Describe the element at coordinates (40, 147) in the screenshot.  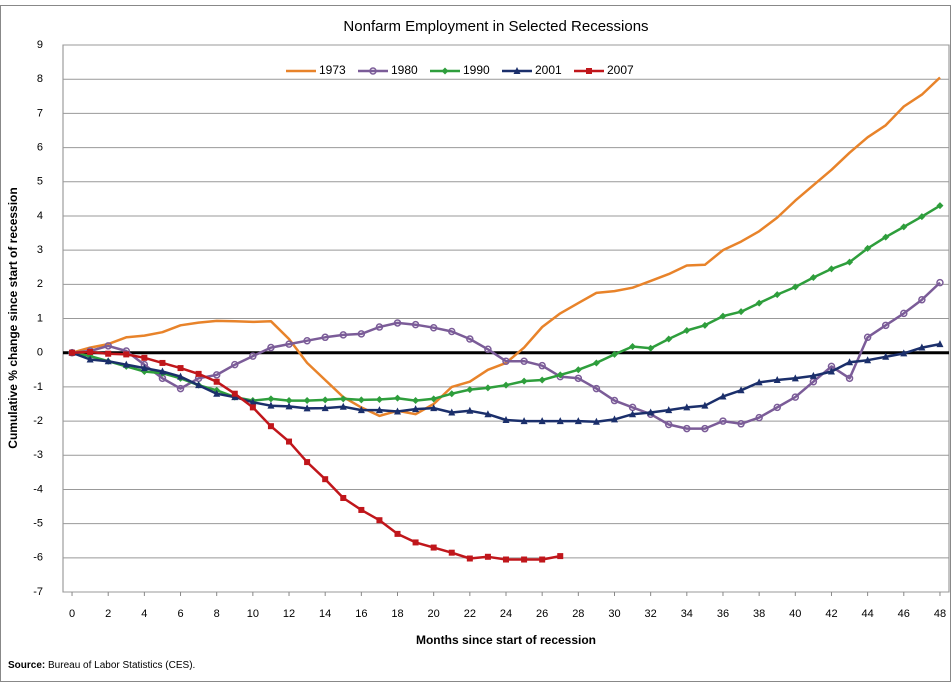
I see `y-tick-label: 6` at that location.